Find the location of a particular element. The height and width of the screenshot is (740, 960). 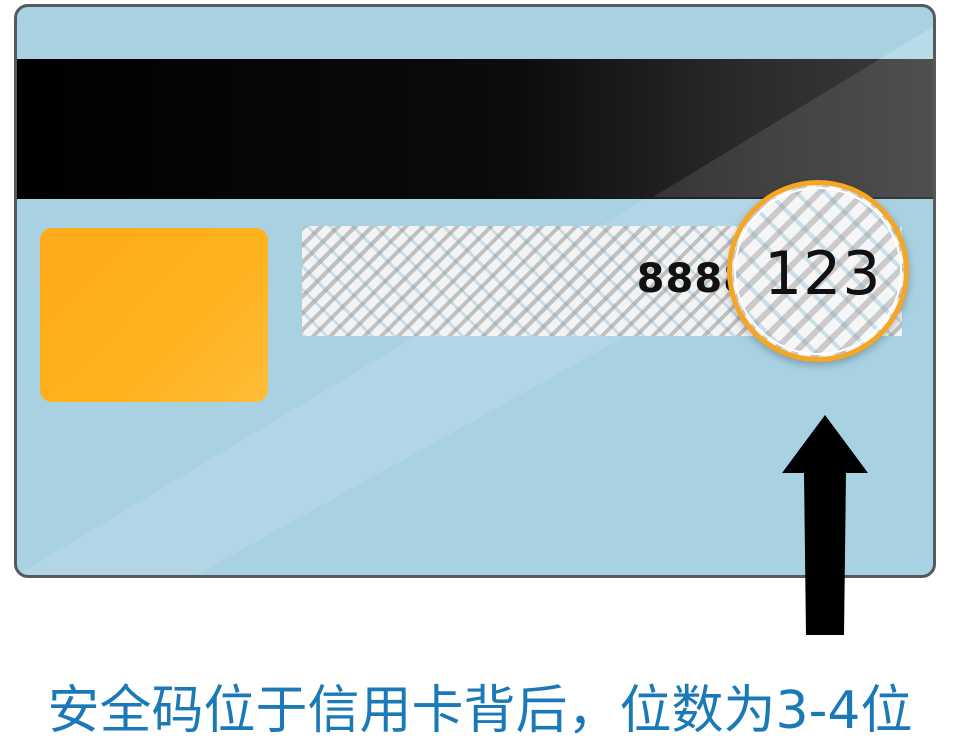

magnifier-inner-ring is located at coordinates (818, 271).